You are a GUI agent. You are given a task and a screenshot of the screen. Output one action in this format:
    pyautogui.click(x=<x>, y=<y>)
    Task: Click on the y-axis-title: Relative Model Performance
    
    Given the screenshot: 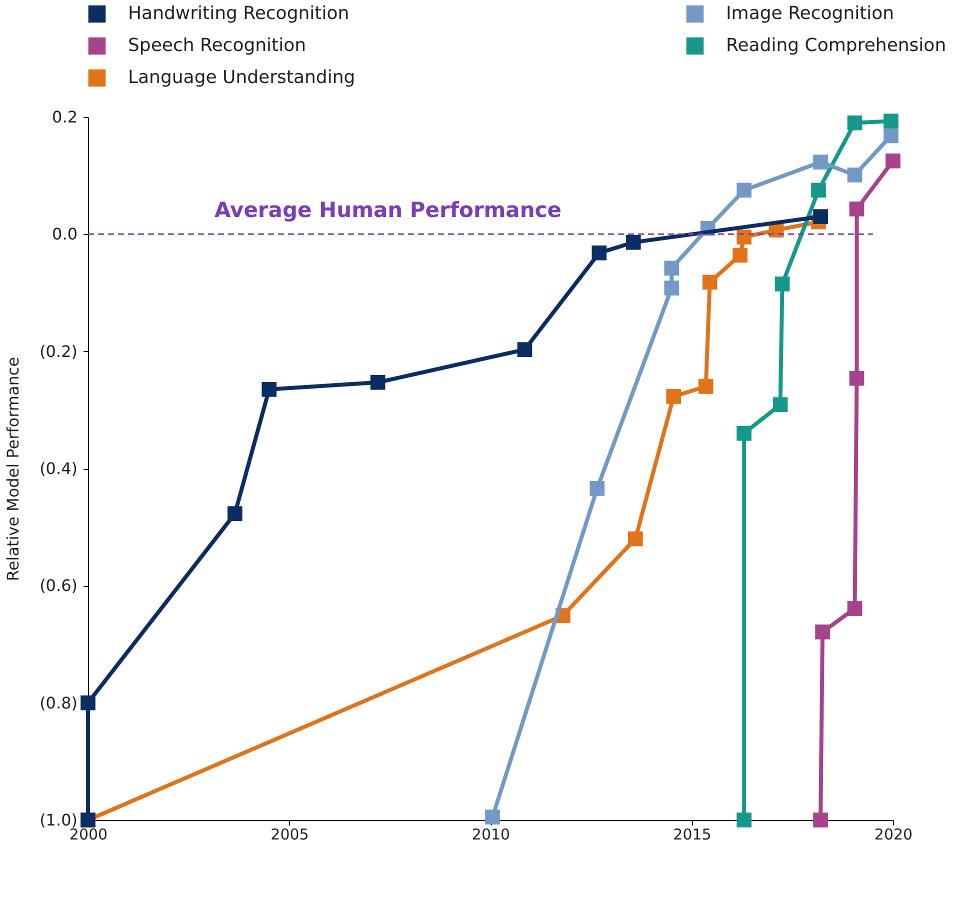 What is the action you would take?
    pyautogui.click(x=13, y=469)
    